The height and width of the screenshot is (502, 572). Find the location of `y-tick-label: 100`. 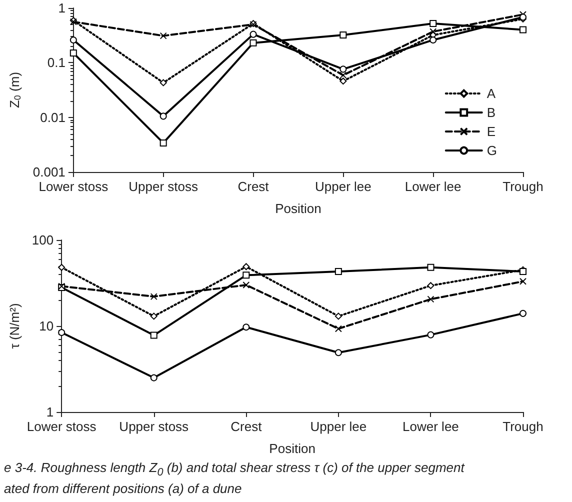

y-tick-label: 100 is located at coordinates (43, 240).